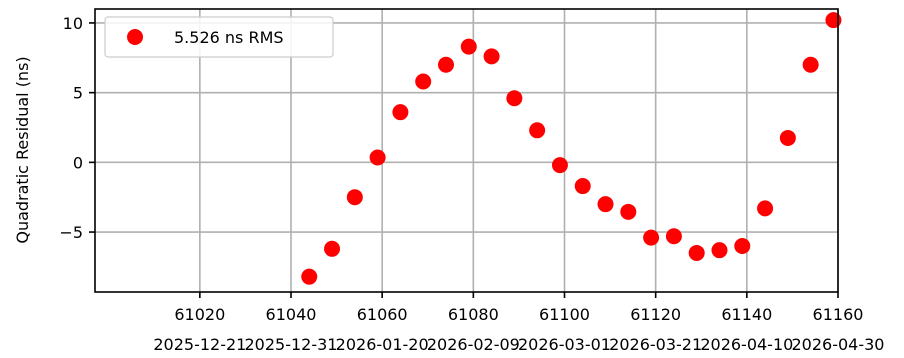 The height and width of the screenshot is (358, 904). What do you see at coordinates (838, 314) in the screenshot?
I see `x-tick-label: 61160` at bounding box center [838, 314].